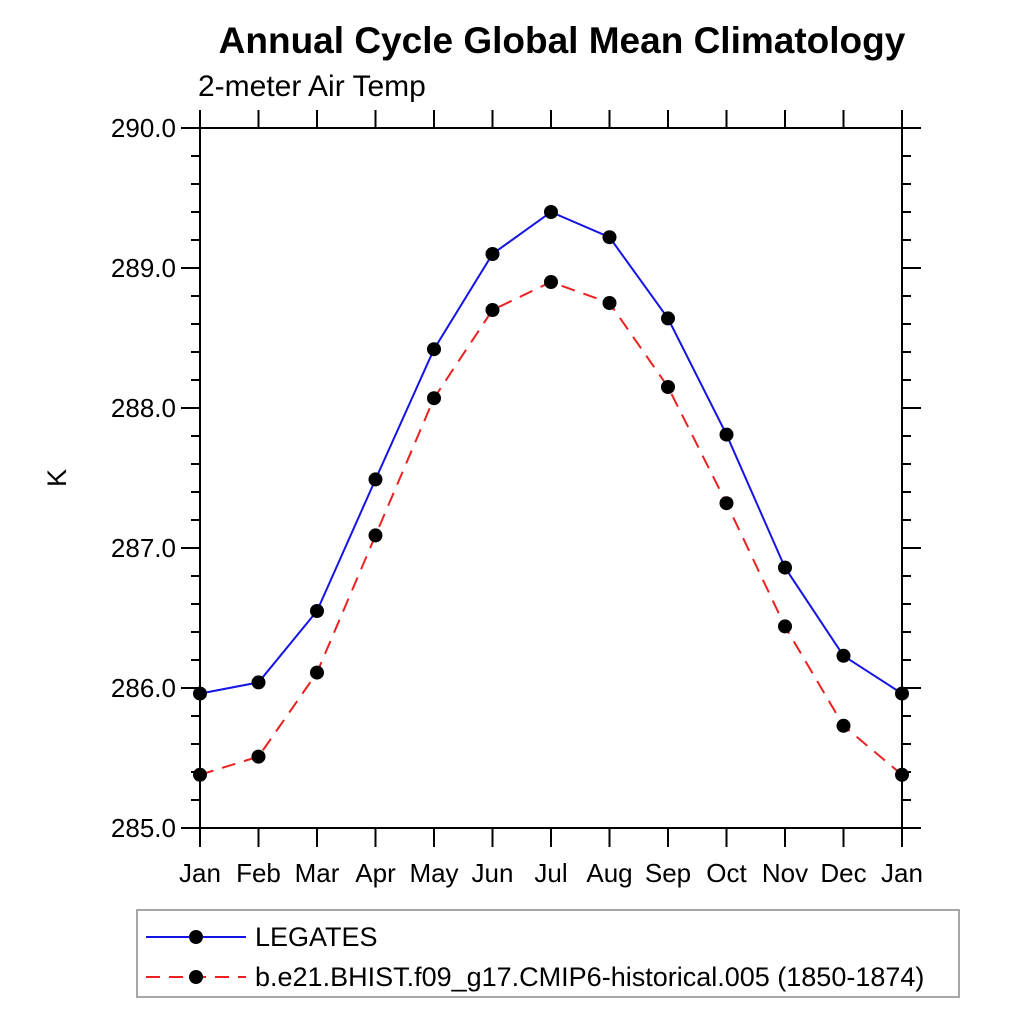 Image resolution: width=1024 pixels, height=1024 pixels. What do you see at coordinates (726, 873) in the screenshot?
I see `x-tick-label: Oct` at bounding box center [726, 873].